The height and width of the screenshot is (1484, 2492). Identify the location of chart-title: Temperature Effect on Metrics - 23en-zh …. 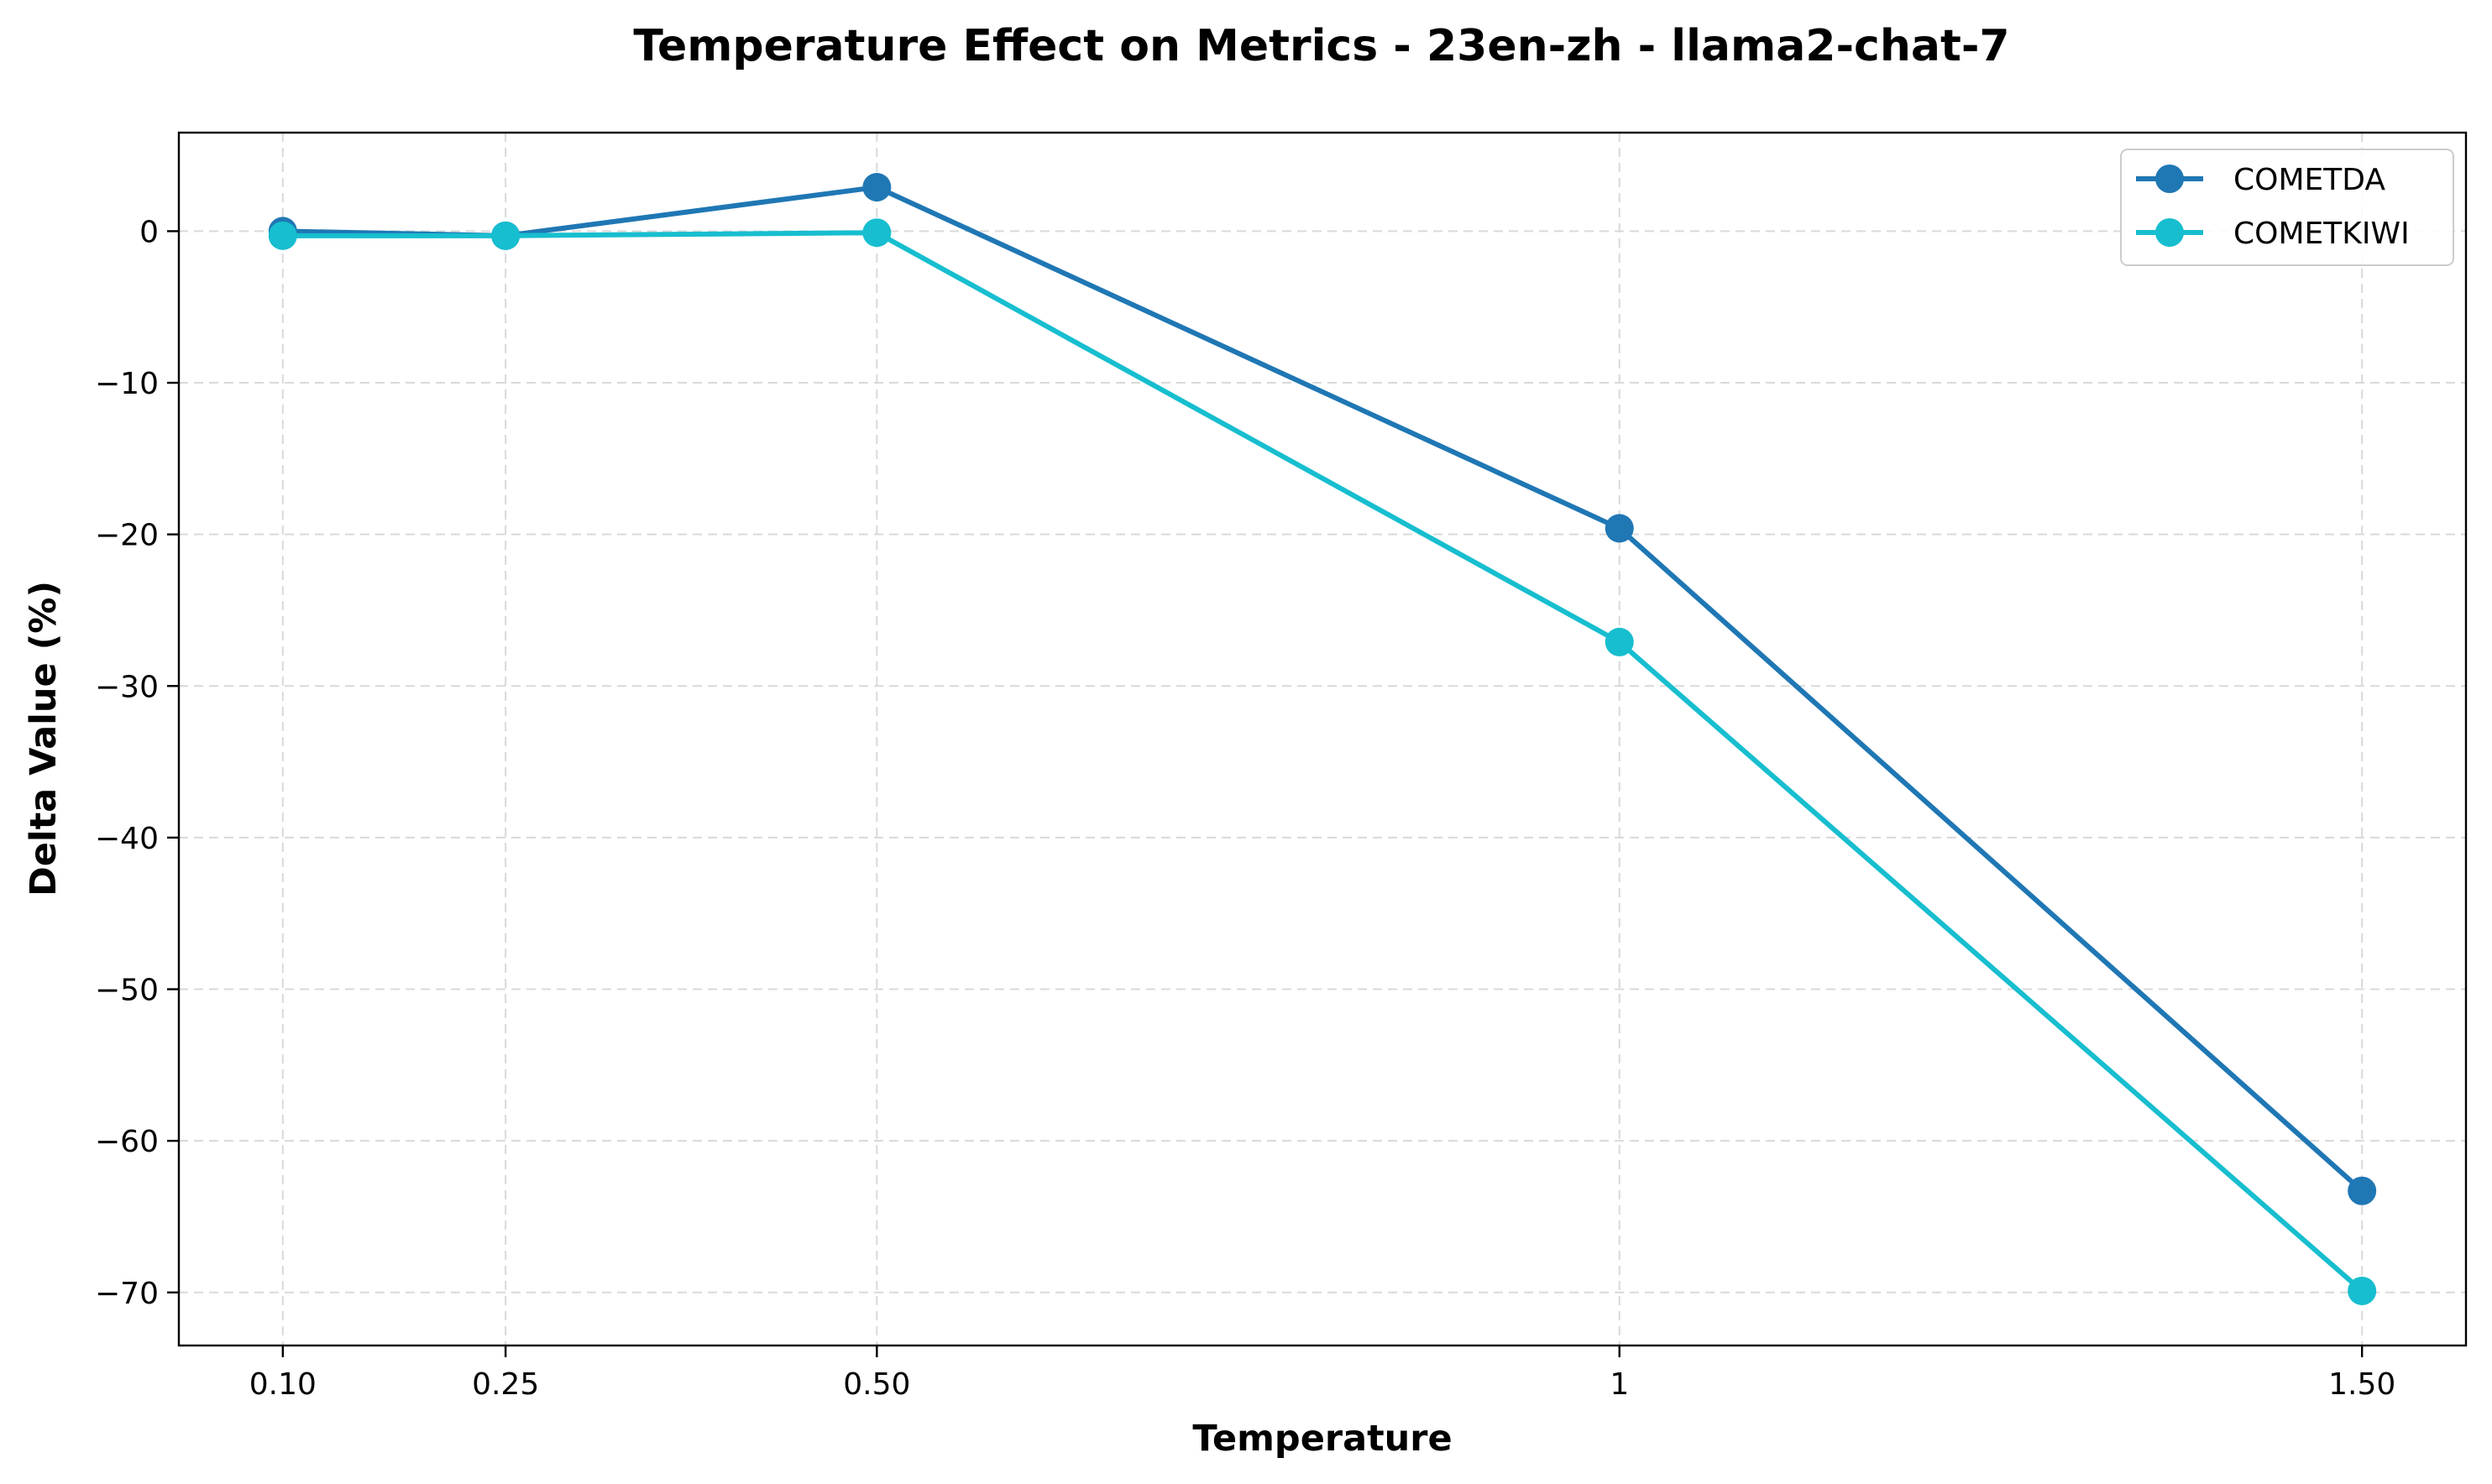
(1321, 46).